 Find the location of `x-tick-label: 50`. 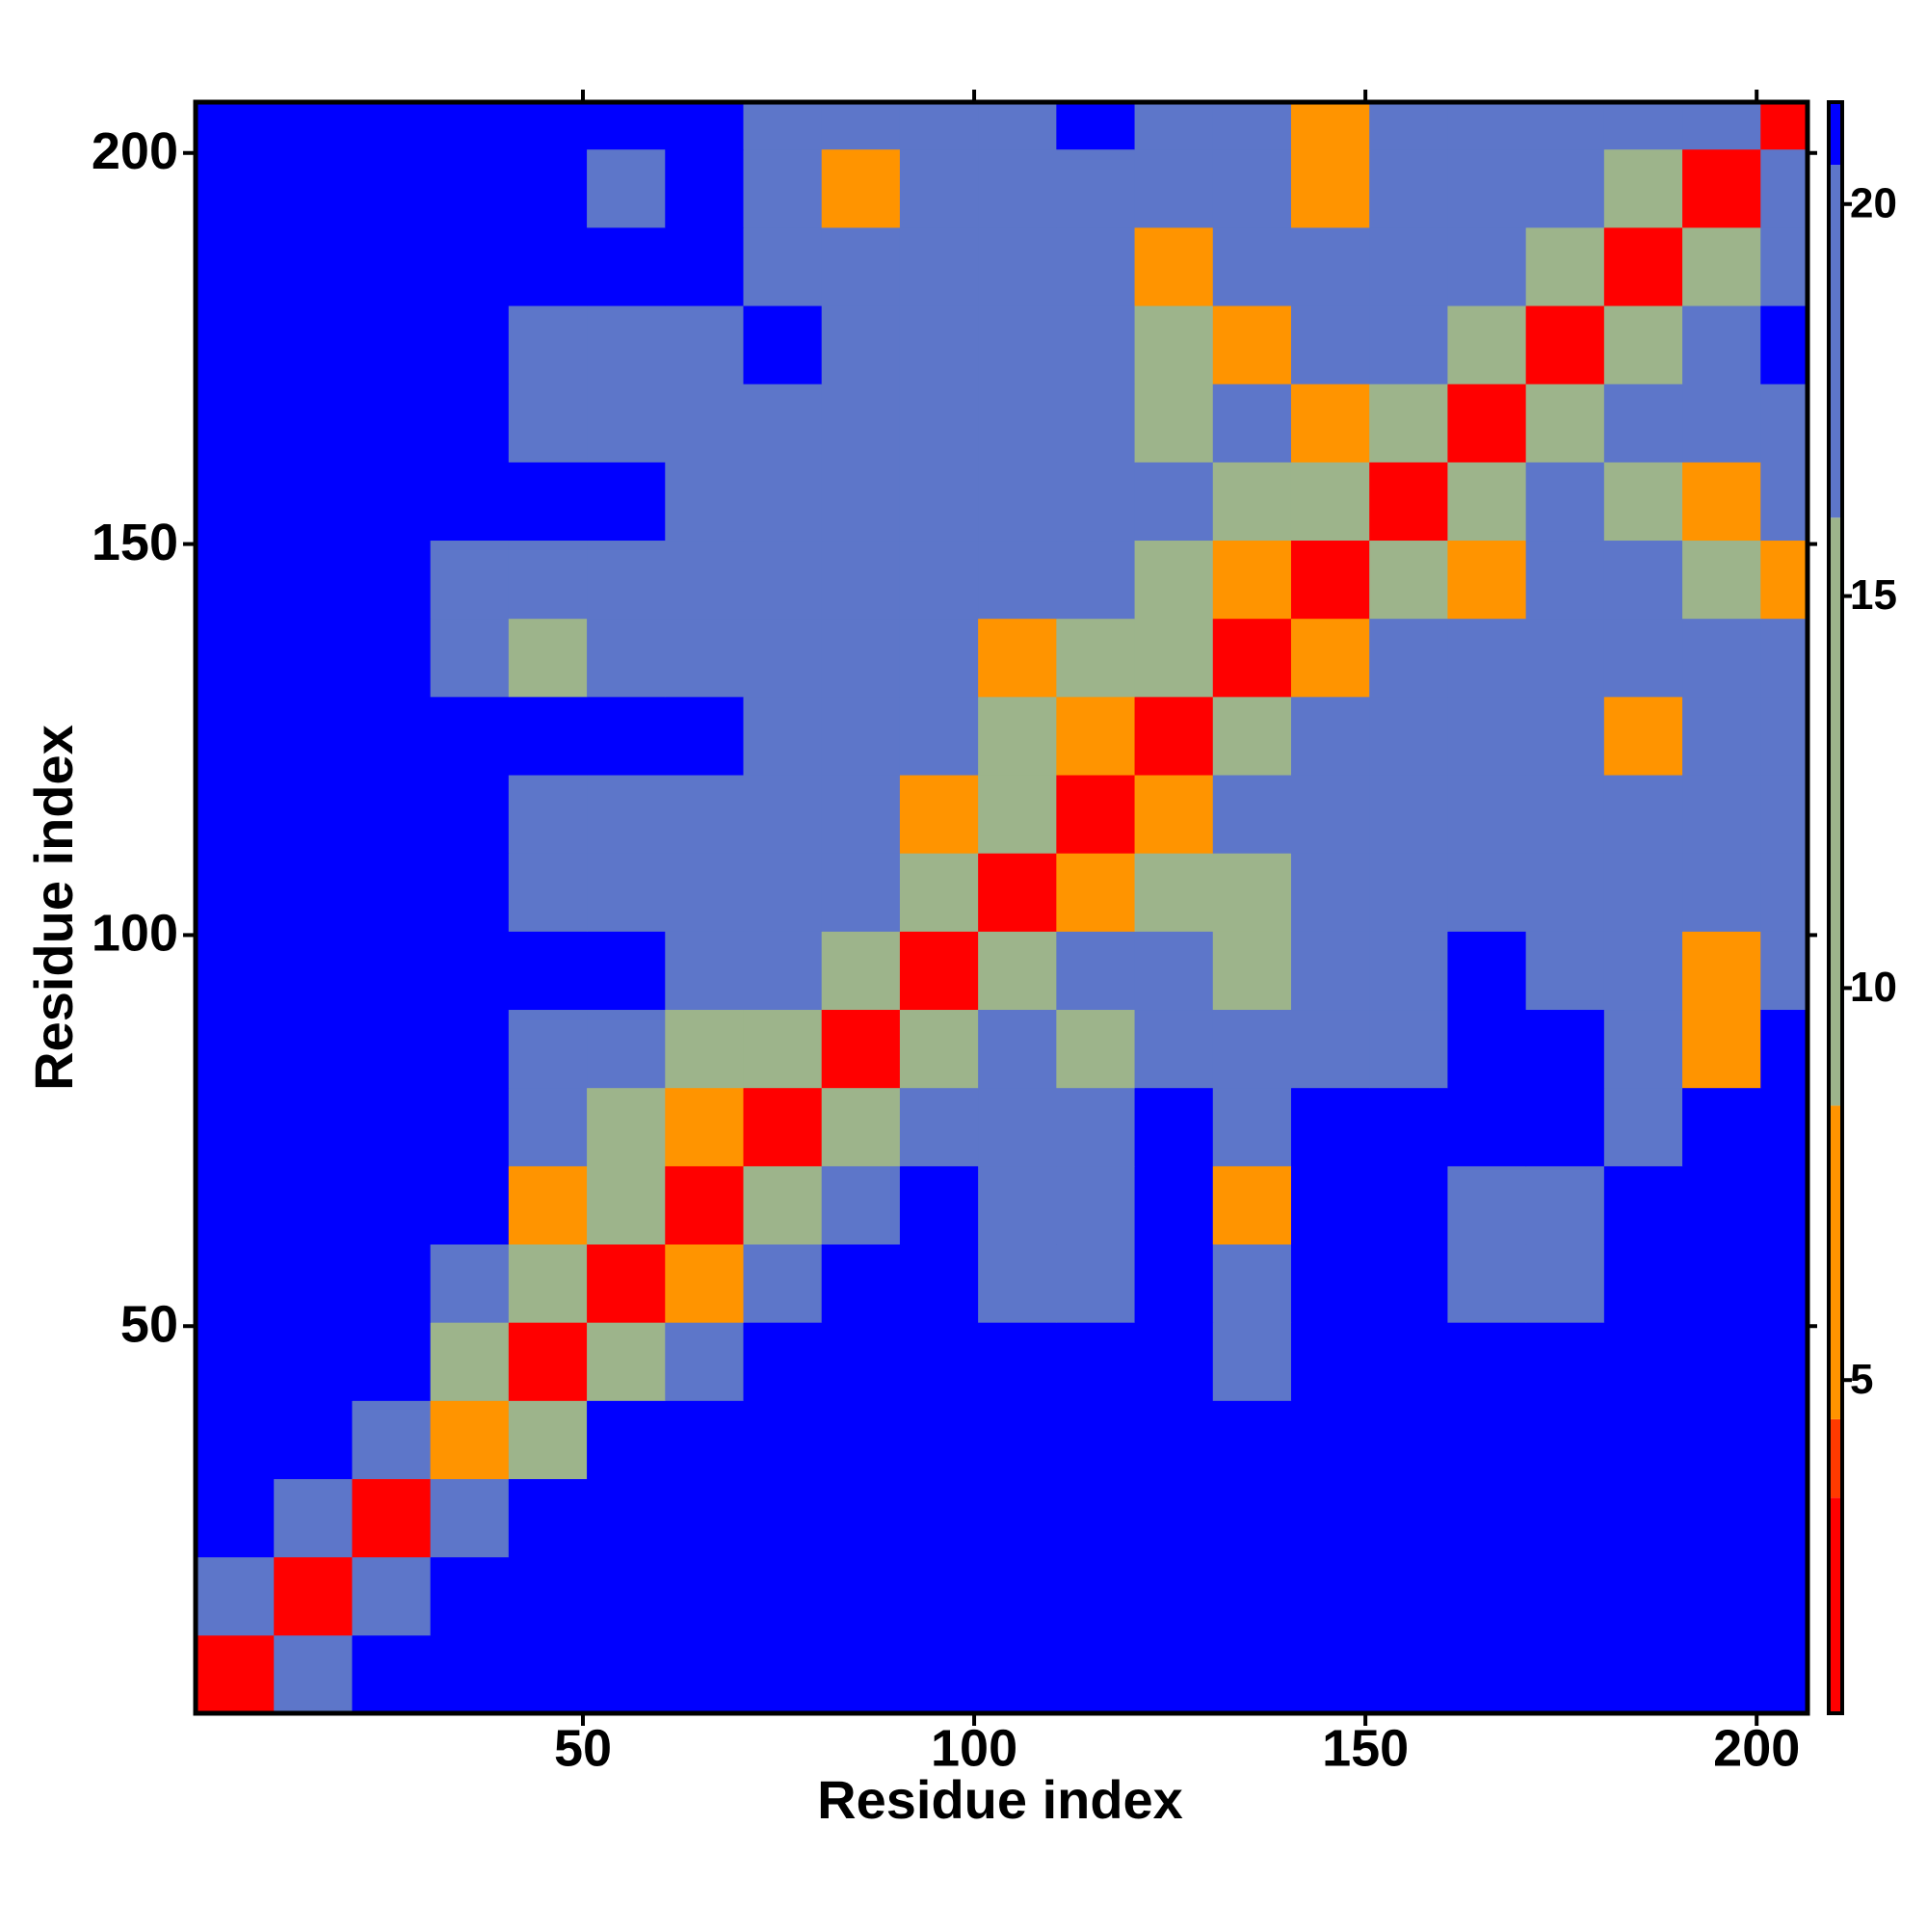

x-tick-label: 50 is located at coordinates (583, 1748).